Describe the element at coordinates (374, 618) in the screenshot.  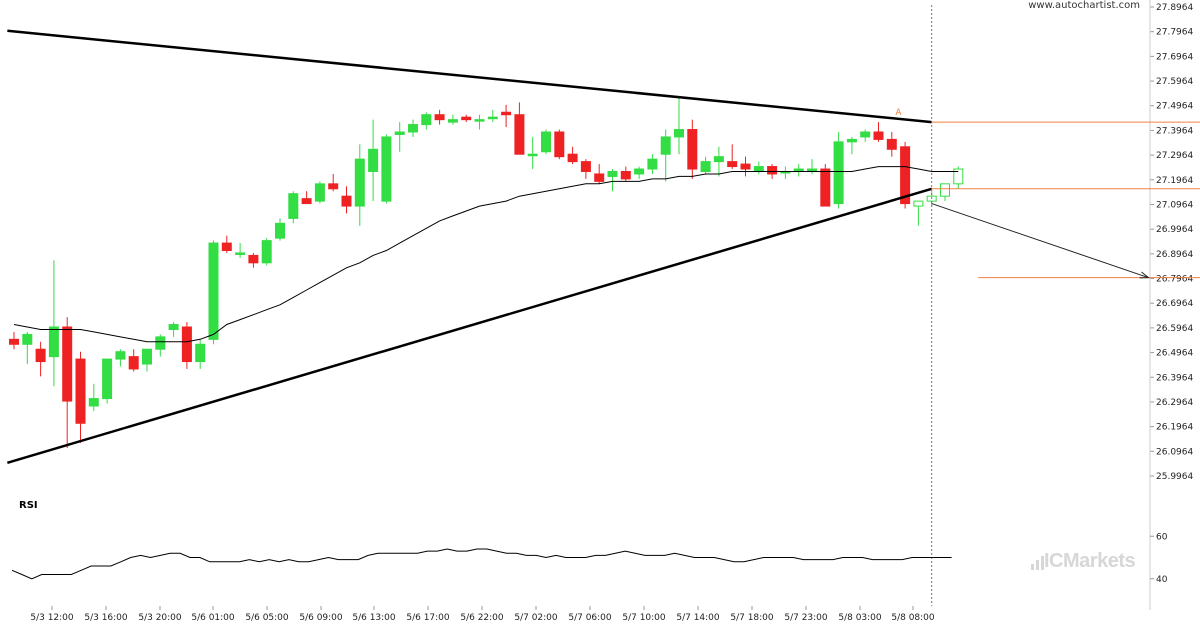
I see `x-tick-label: 5/6 13:00` at that location.